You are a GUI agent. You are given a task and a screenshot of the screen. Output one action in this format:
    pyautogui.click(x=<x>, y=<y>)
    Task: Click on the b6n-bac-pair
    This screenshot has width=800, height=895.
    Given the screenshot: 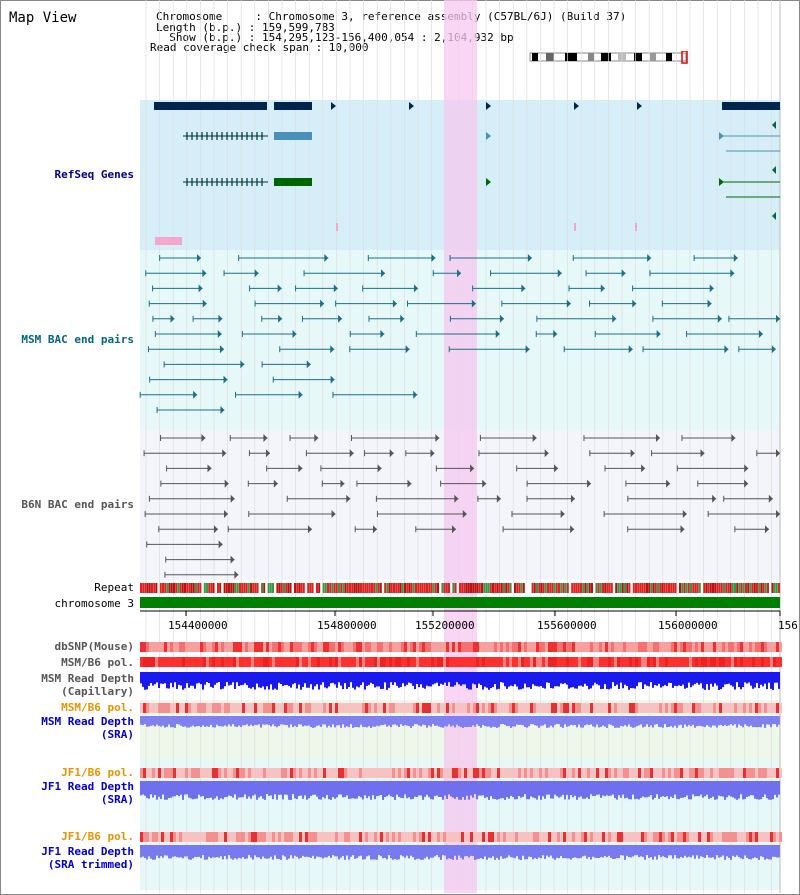 What is the action you would take?
    pyautogui.click(x=226, y=514)
    